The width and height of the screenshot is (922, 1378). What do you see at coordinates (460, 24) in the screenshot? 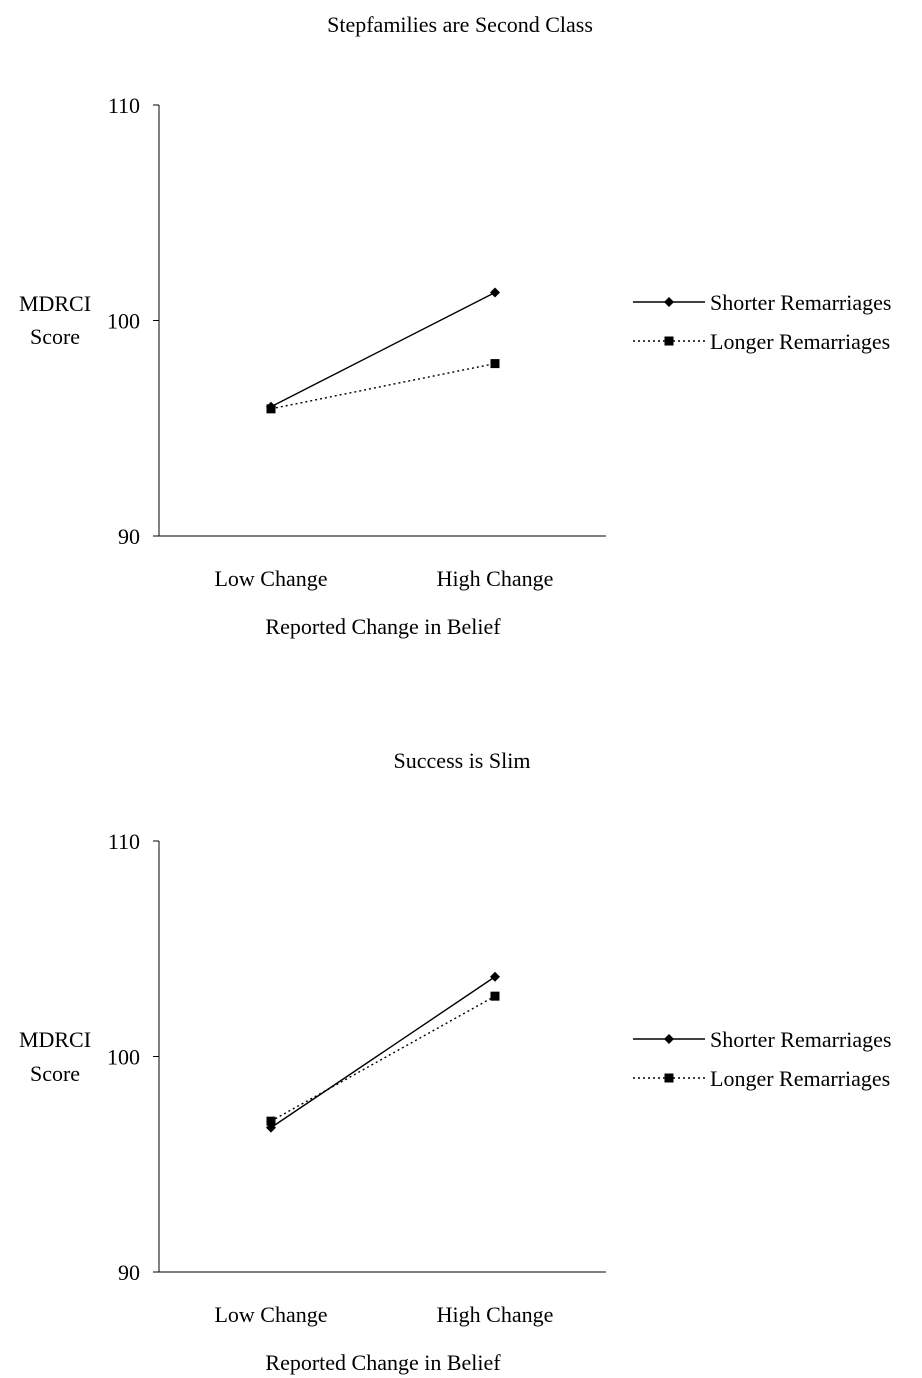
I see `chart-title: Stepfamilies are Second Class` at bounding box center [460, 24].